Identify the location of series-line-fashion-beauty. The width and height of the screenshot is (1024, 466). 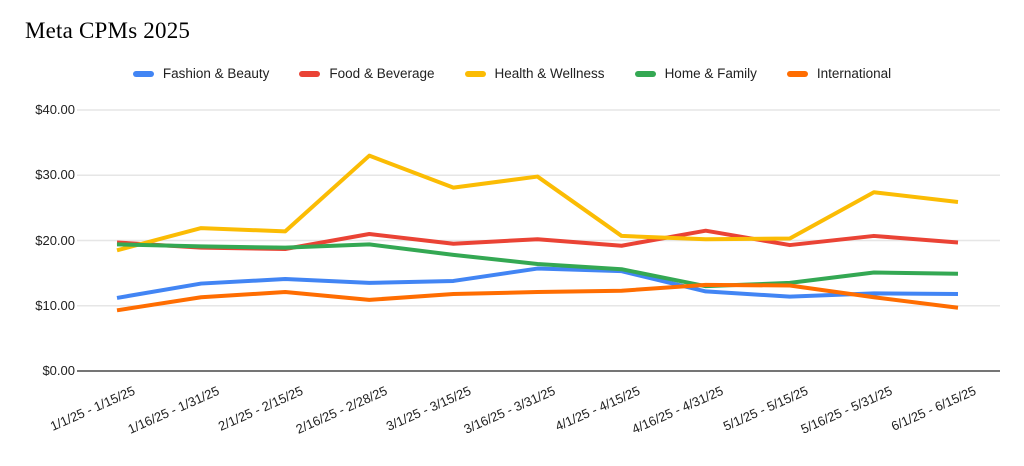
(537, 283).